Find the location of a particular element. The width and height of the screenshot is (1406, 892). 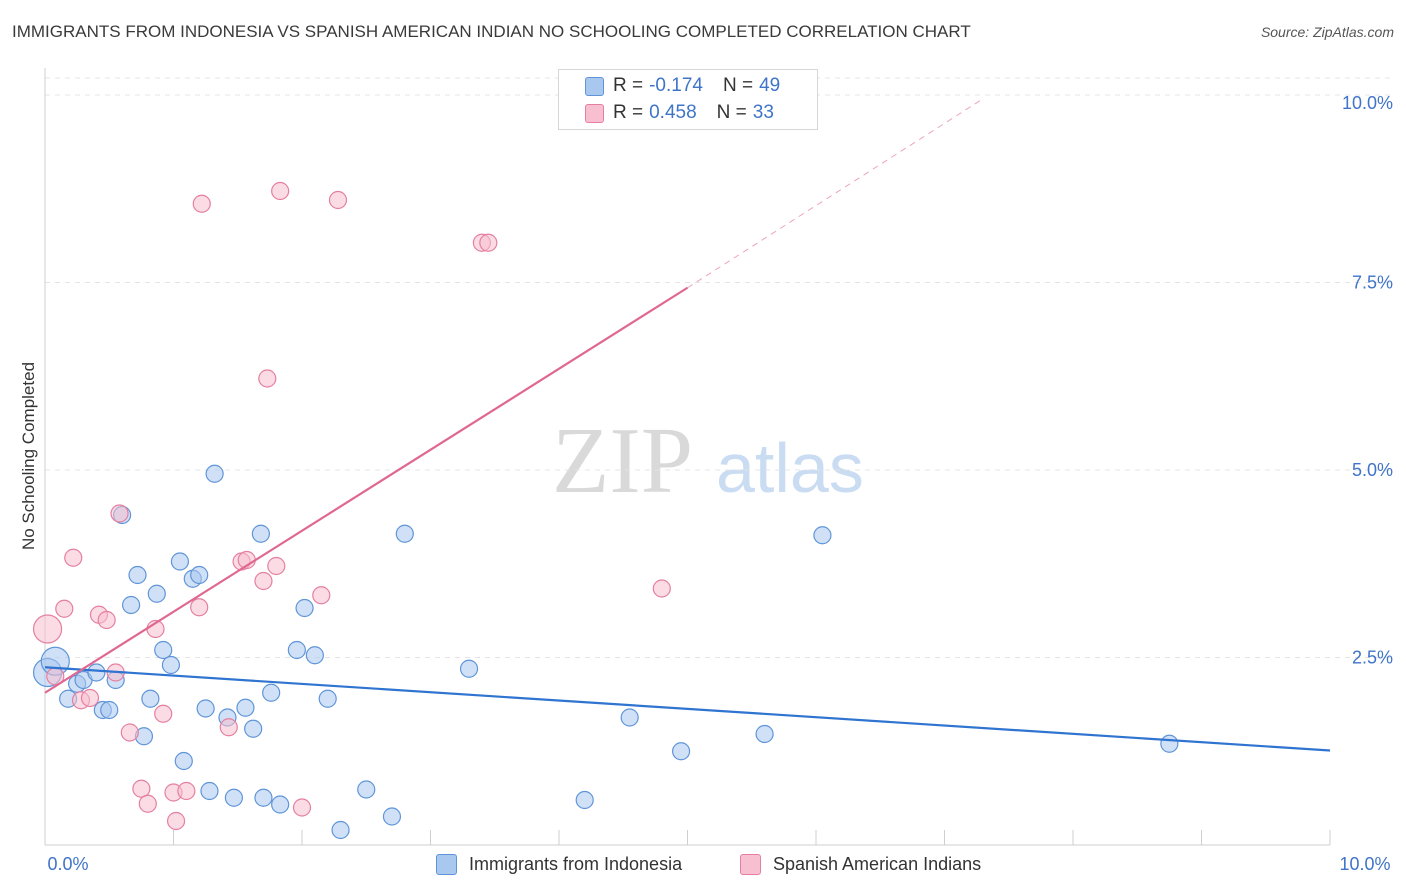

x-tick-label-max: 10.0% is located at coordinates (1364, 864).